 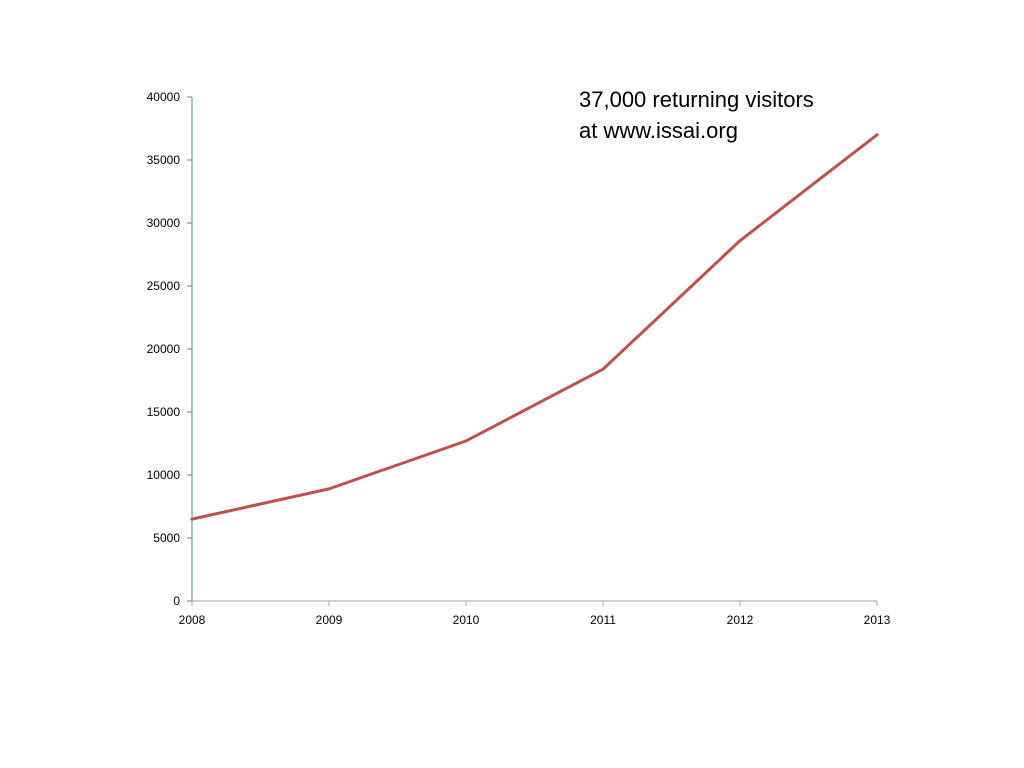 I want to click on annotation-line-1: 37,000 returning visitors, so click(x=696, y=99).